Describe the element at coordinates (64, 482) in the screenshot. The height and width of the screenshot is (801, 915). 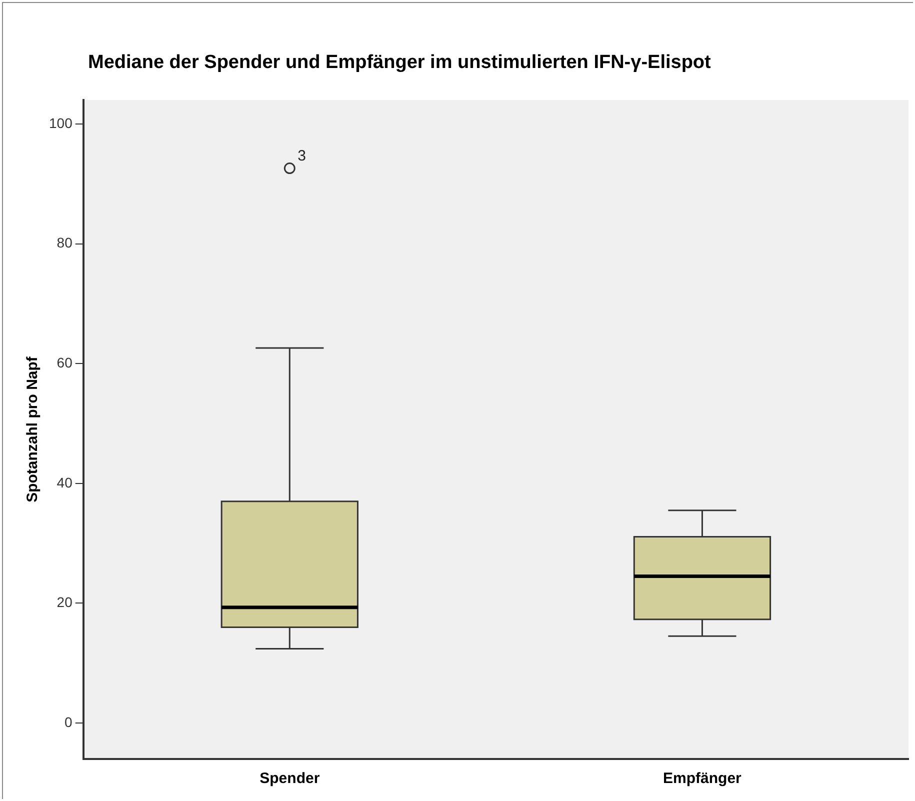
I see `y-tick-label: 40` at that location.